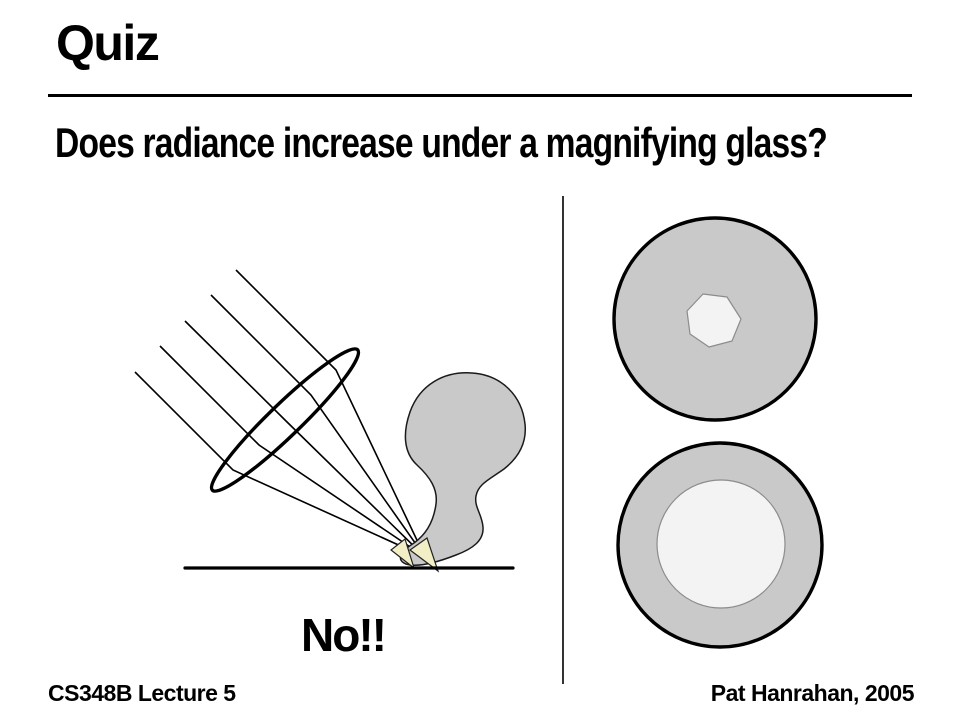 The height and width of the screenshot is (720, 960). I want to click on top-bright-spot, so click(714, 320).